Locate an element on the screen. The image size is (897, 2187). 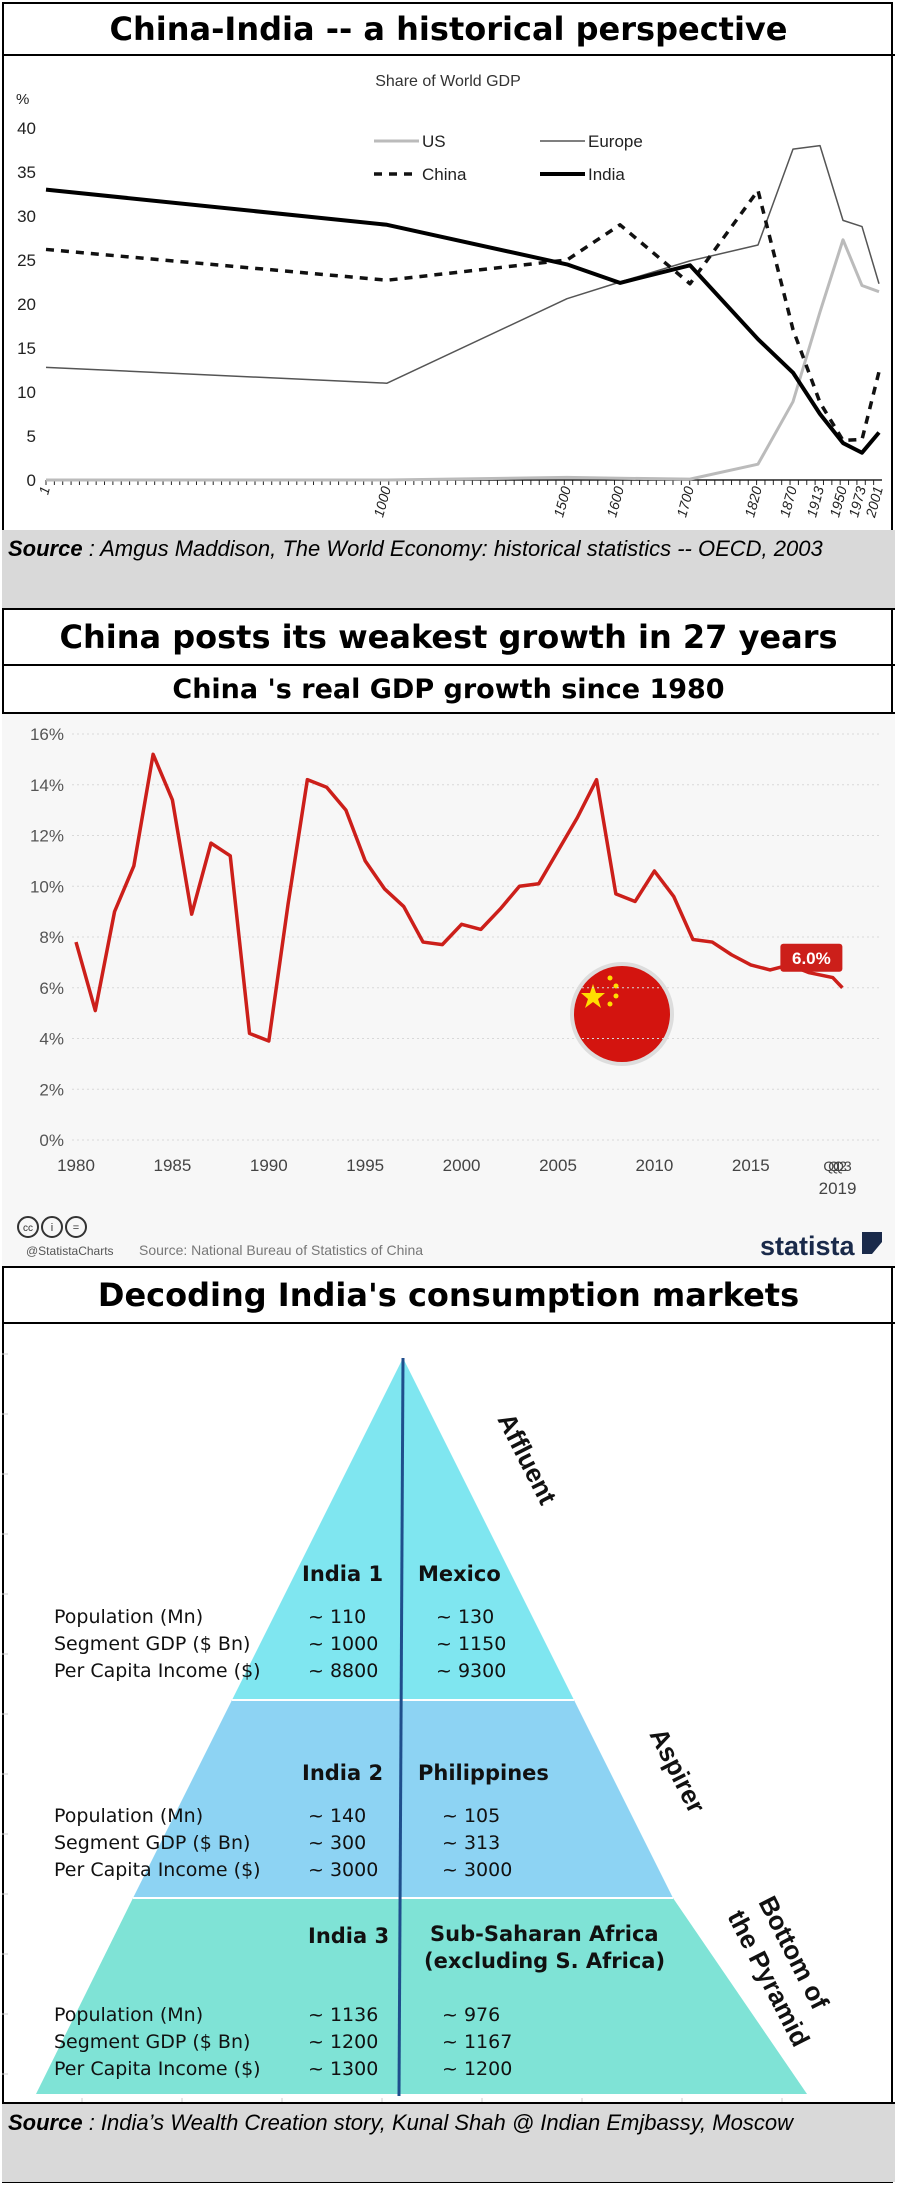
growth-chart-subtitle: China 's real GDP growth since 1980 is located at coordinates (448, 689).